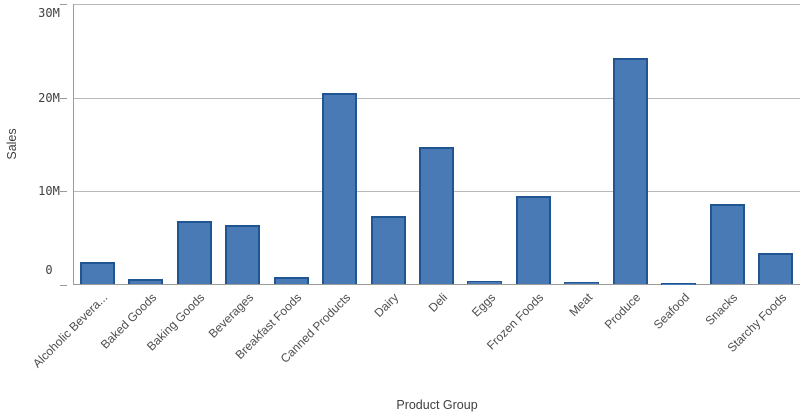 The width and height of the screenshot is (800, 416). What do you see at coordinates (437, 405) in the screenshot?
I see `x-axis-title: Product Group` at bounding box center [437, 405].